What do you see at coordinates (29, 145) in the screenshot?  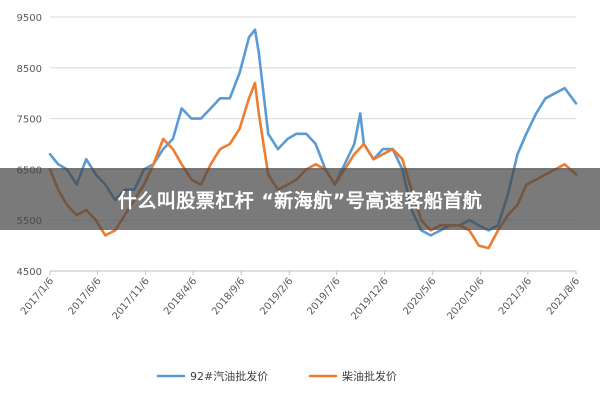 I see `y-axis-ticks: 450055006500750085009500` at bounding box center [29, 145].